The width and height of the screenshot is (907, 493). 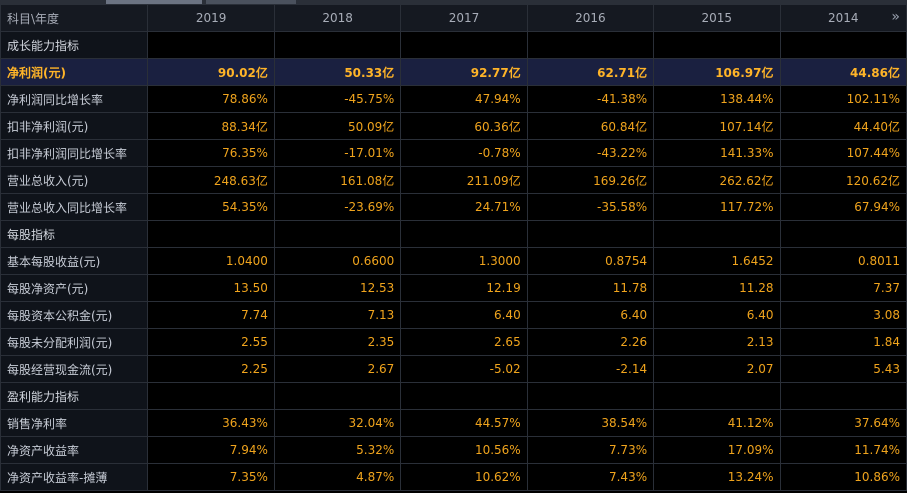 I want to click on value-cell: 6.40, so click(x=464, y=315).